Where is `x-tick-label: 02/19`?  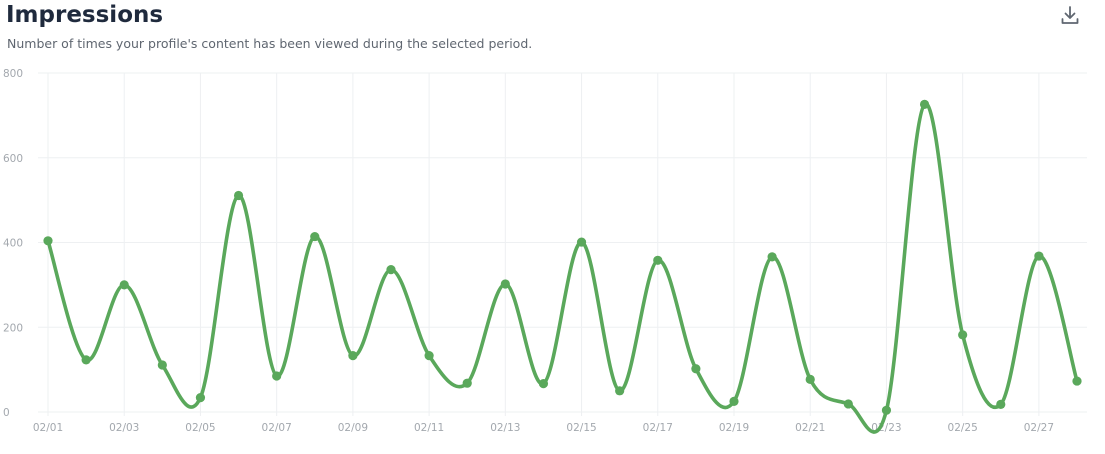 x-tick-label: 02/19 is located at coordinates (734, 428).